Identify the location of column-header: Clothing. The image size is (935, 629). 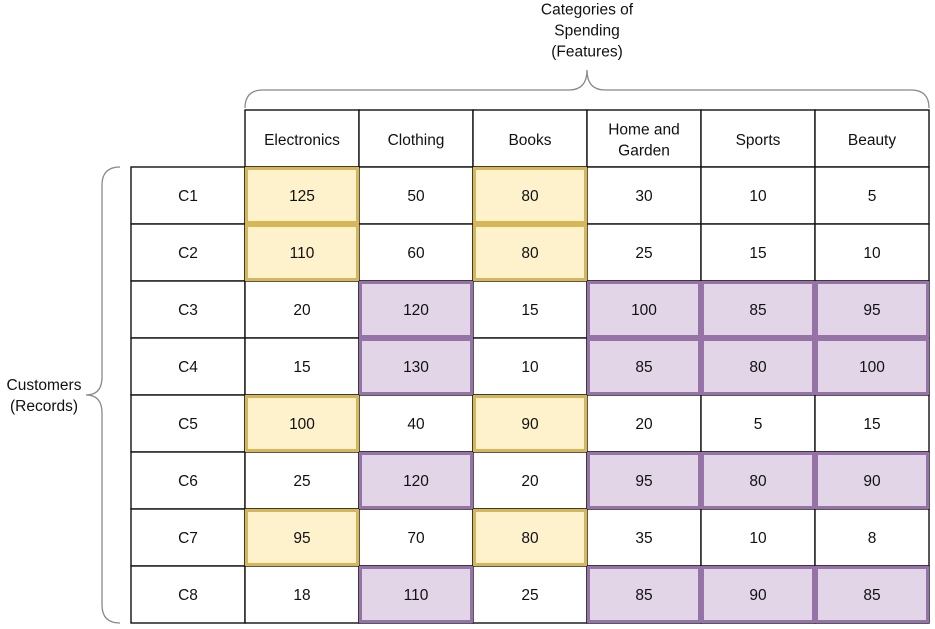
(416, 140).